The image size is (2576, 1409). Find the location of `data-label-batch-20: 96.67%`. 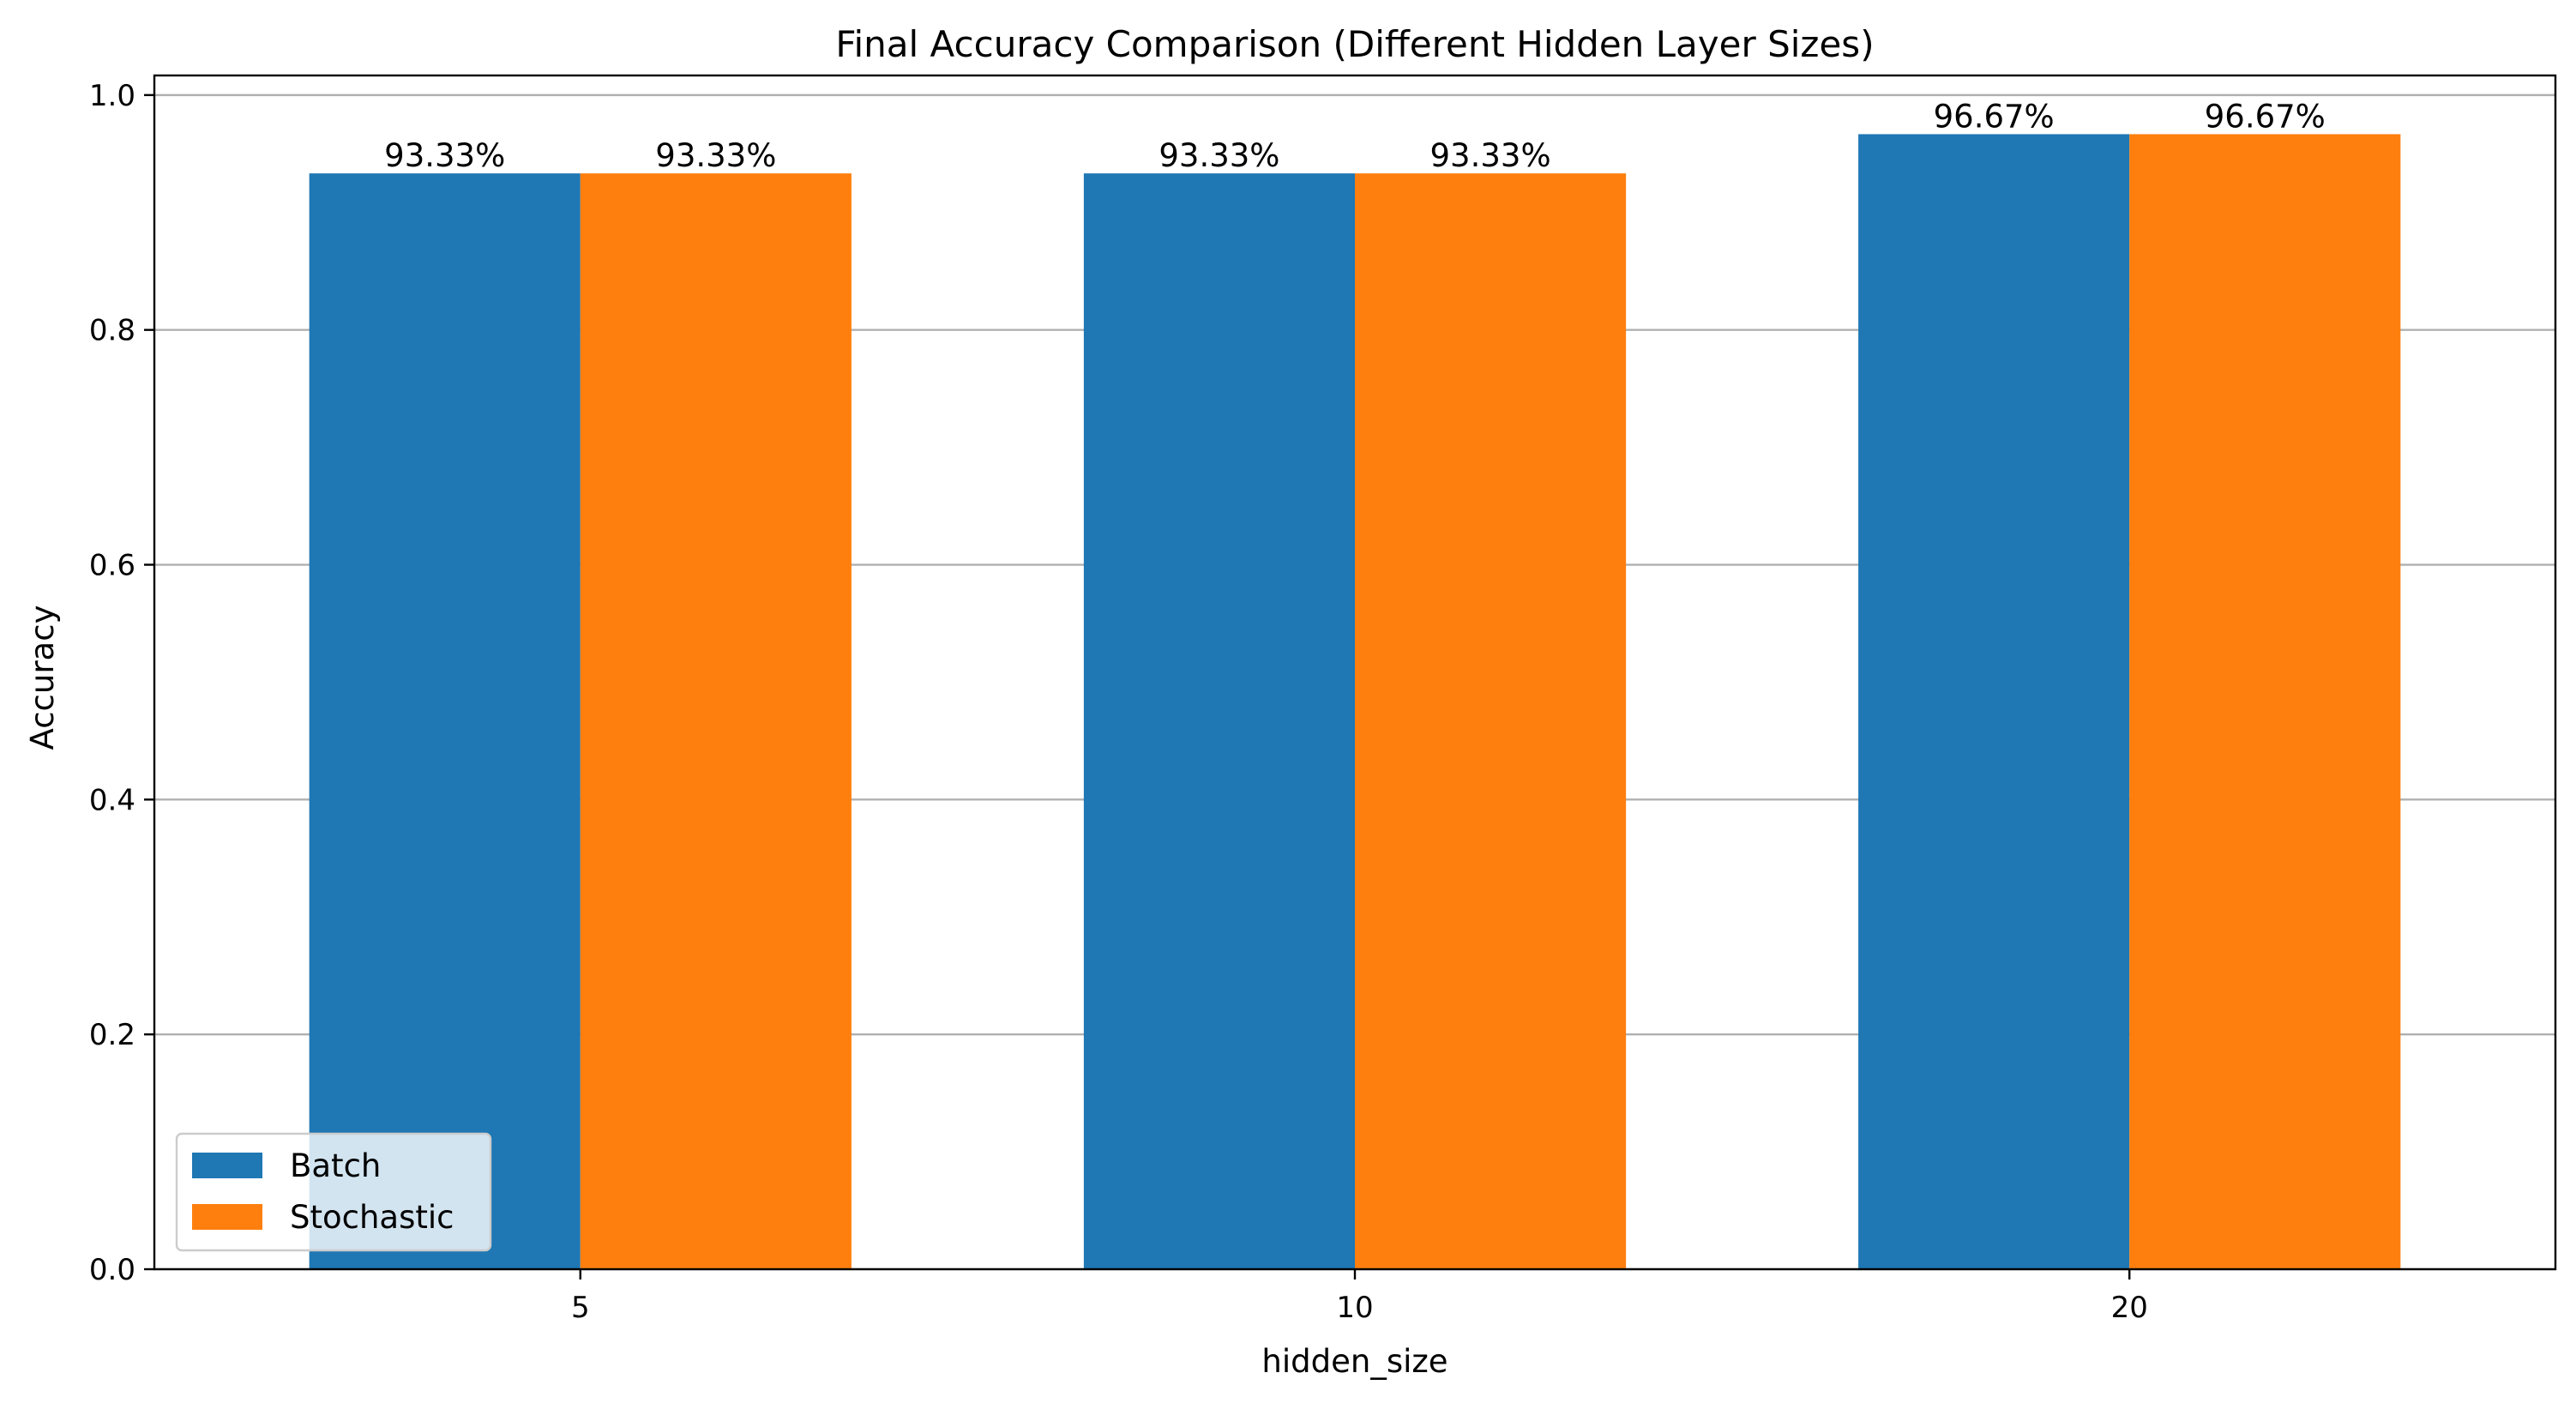

data-label-batch-20: 96.67% is located at coordinates (1994, 116).